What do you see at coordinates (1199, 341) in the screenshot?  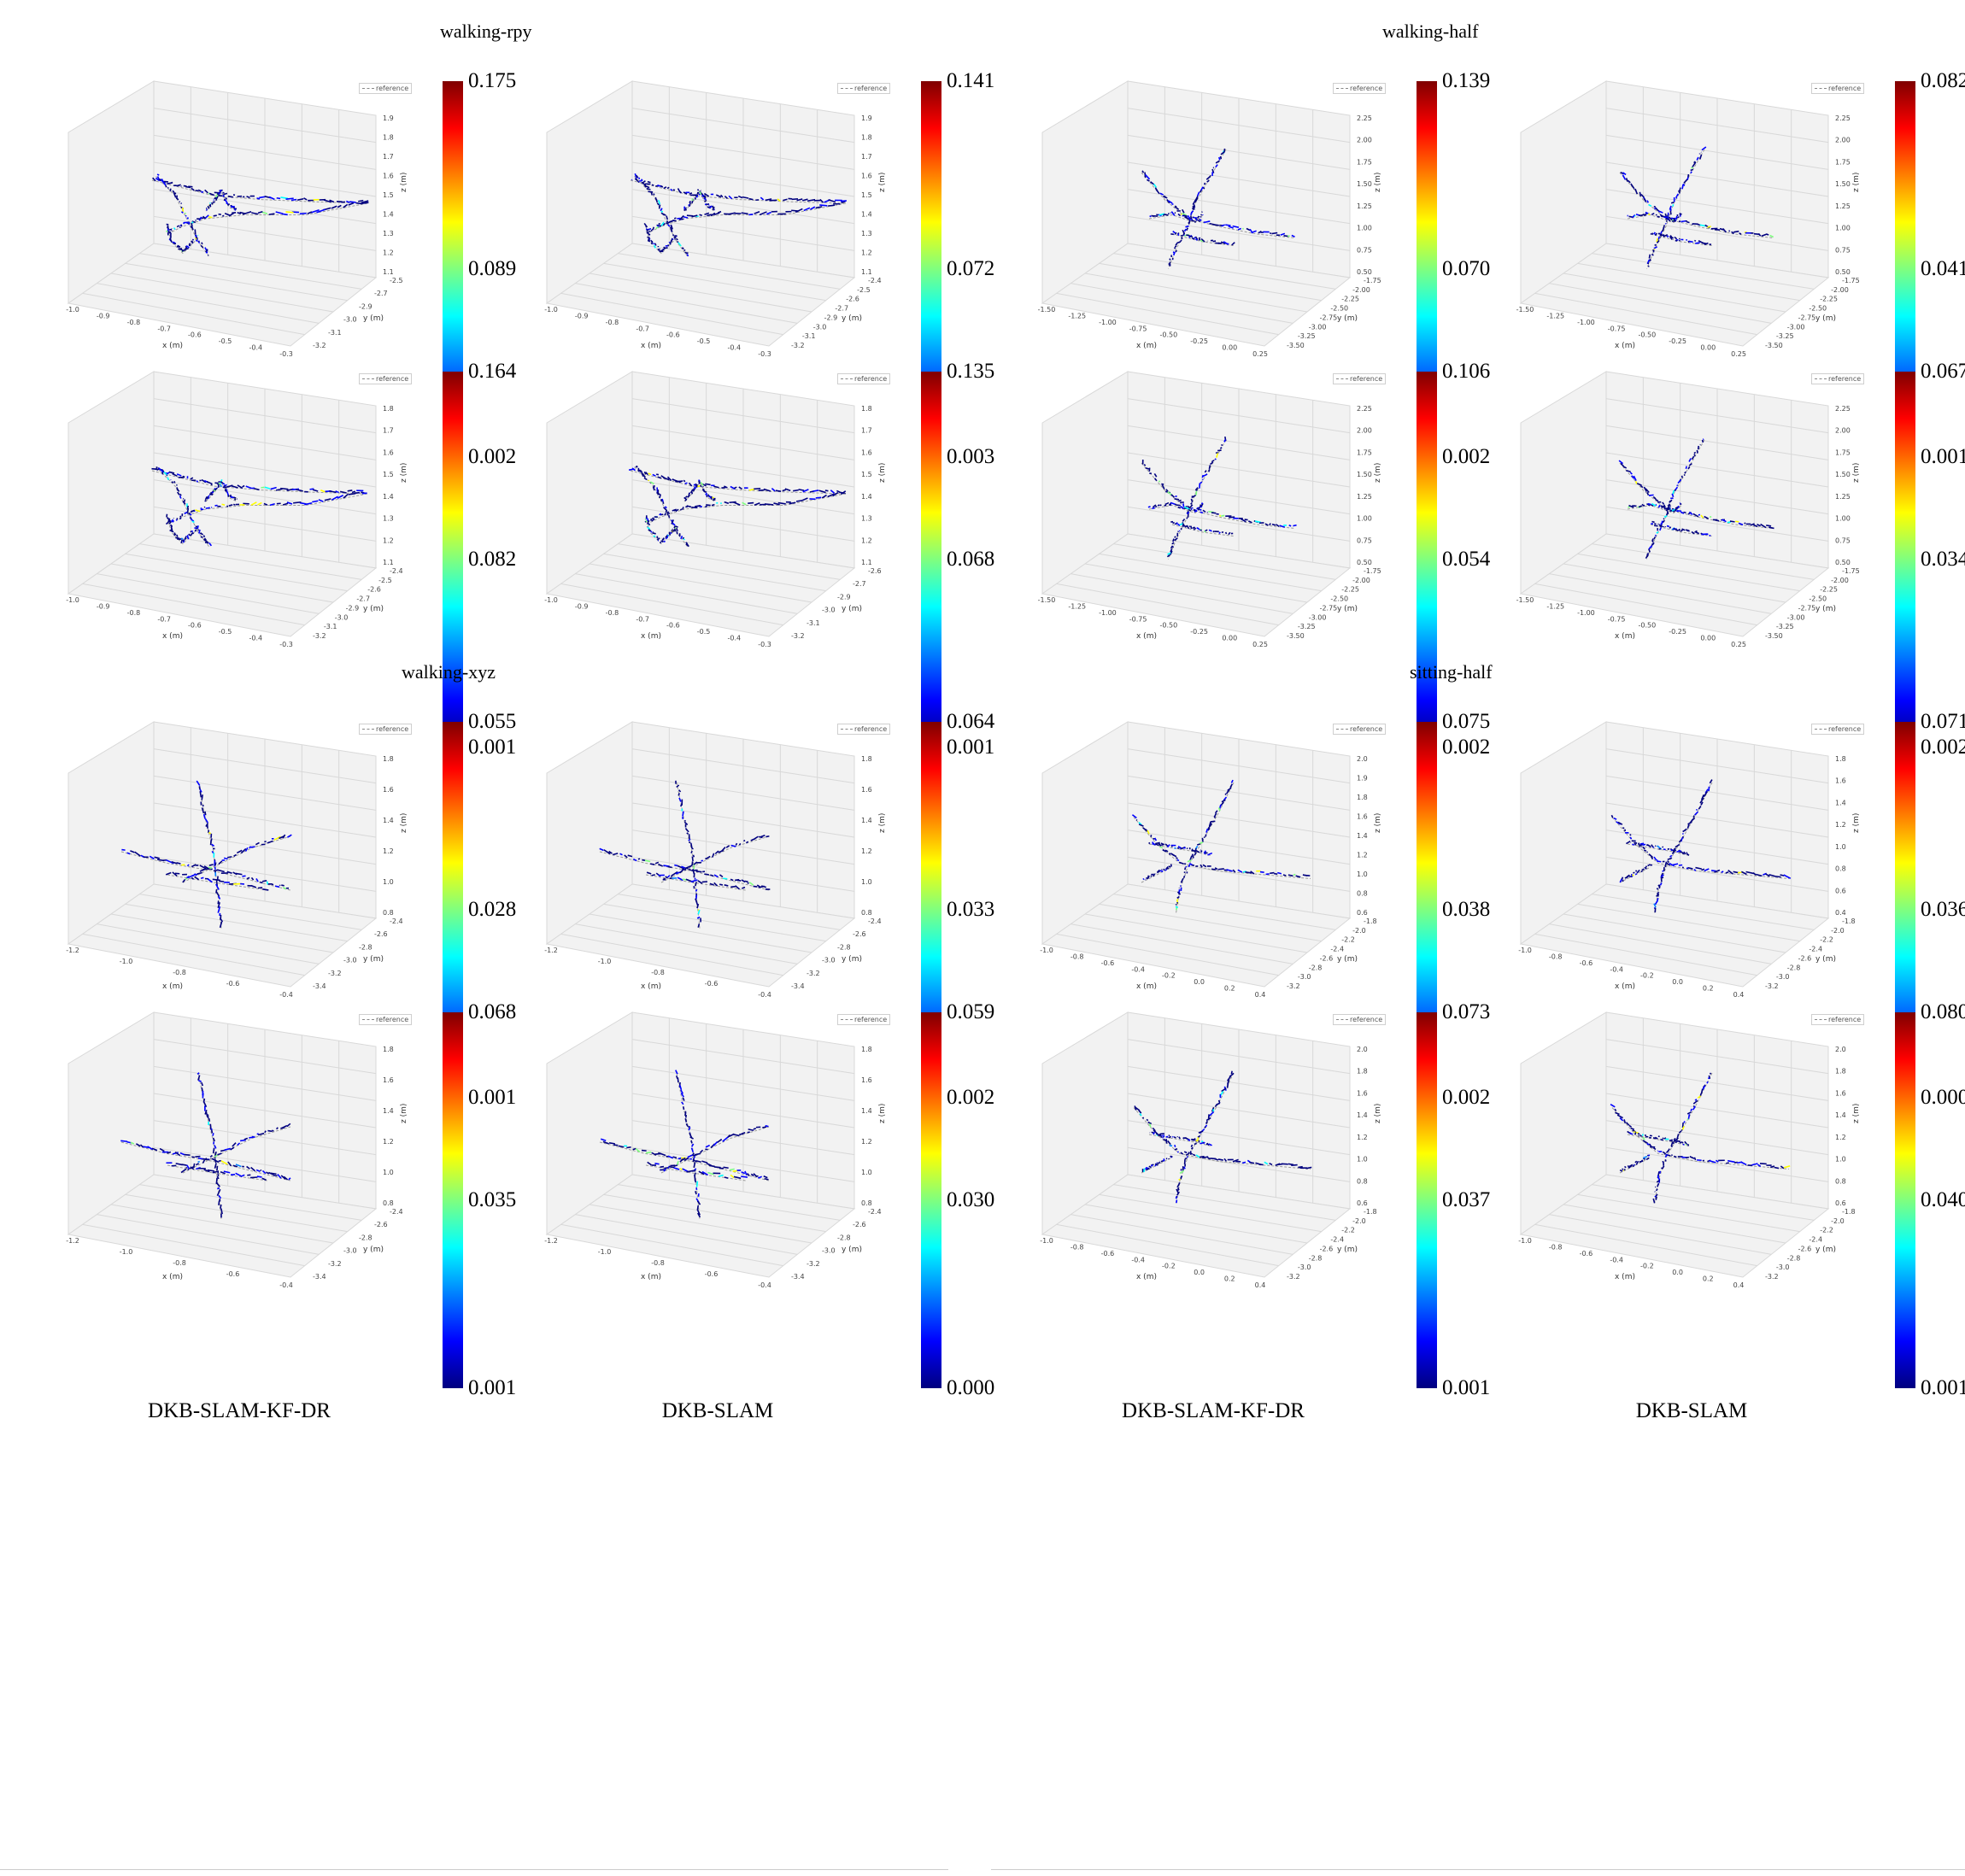 I see `x-tick-label: -0.25` at bounding box center [1199, 341].